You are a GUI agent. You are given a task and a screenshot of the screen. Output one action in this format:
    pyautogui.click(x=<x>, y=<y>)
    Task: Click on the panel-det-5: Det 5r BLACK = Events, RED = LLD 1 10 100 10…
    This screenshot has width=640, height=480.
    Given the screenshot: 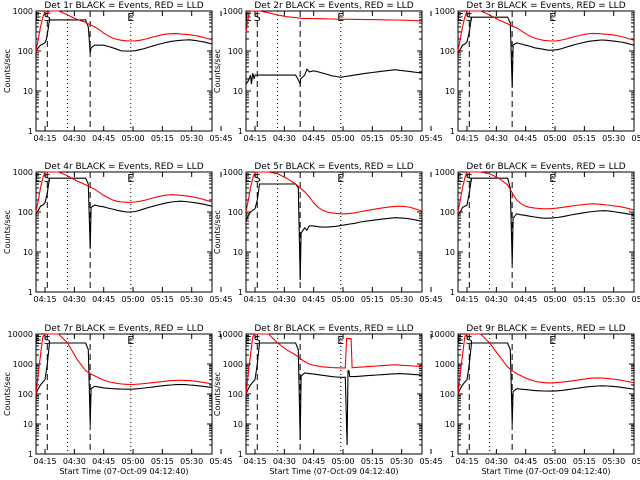 What is the action you would take?
    pyautogui.click(x=328, y=233)
    